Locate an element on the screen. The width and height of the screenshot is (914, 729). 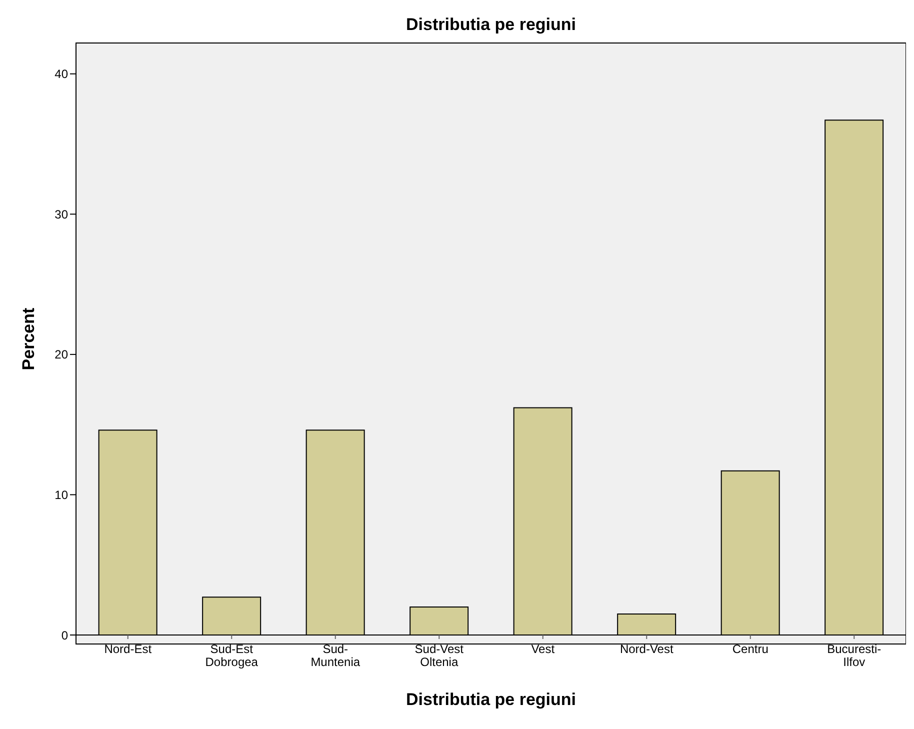
x-axis-title: Distributia pe regiuni is located at coordinates (491, 699).